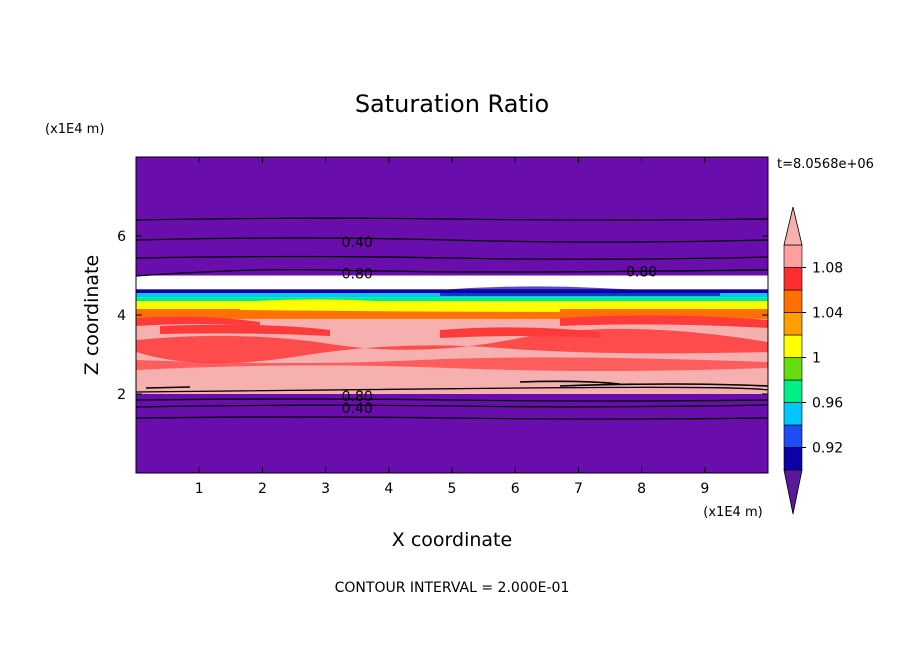 The image size is (904, 654). I want to click on colorbar-lower-extension, so click(793, 492).